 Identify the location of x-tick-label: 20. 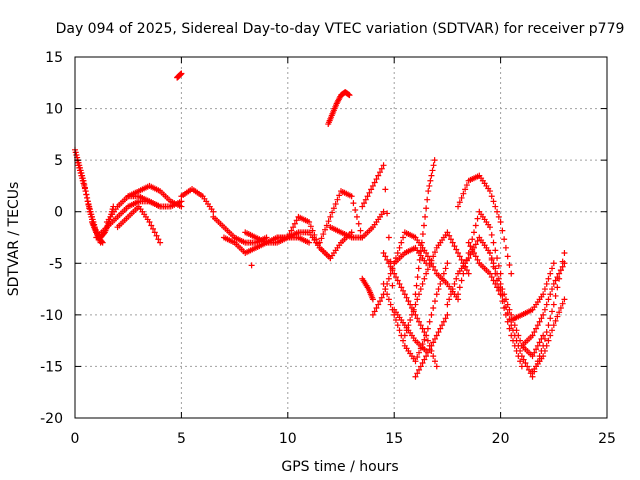
(501, 439).